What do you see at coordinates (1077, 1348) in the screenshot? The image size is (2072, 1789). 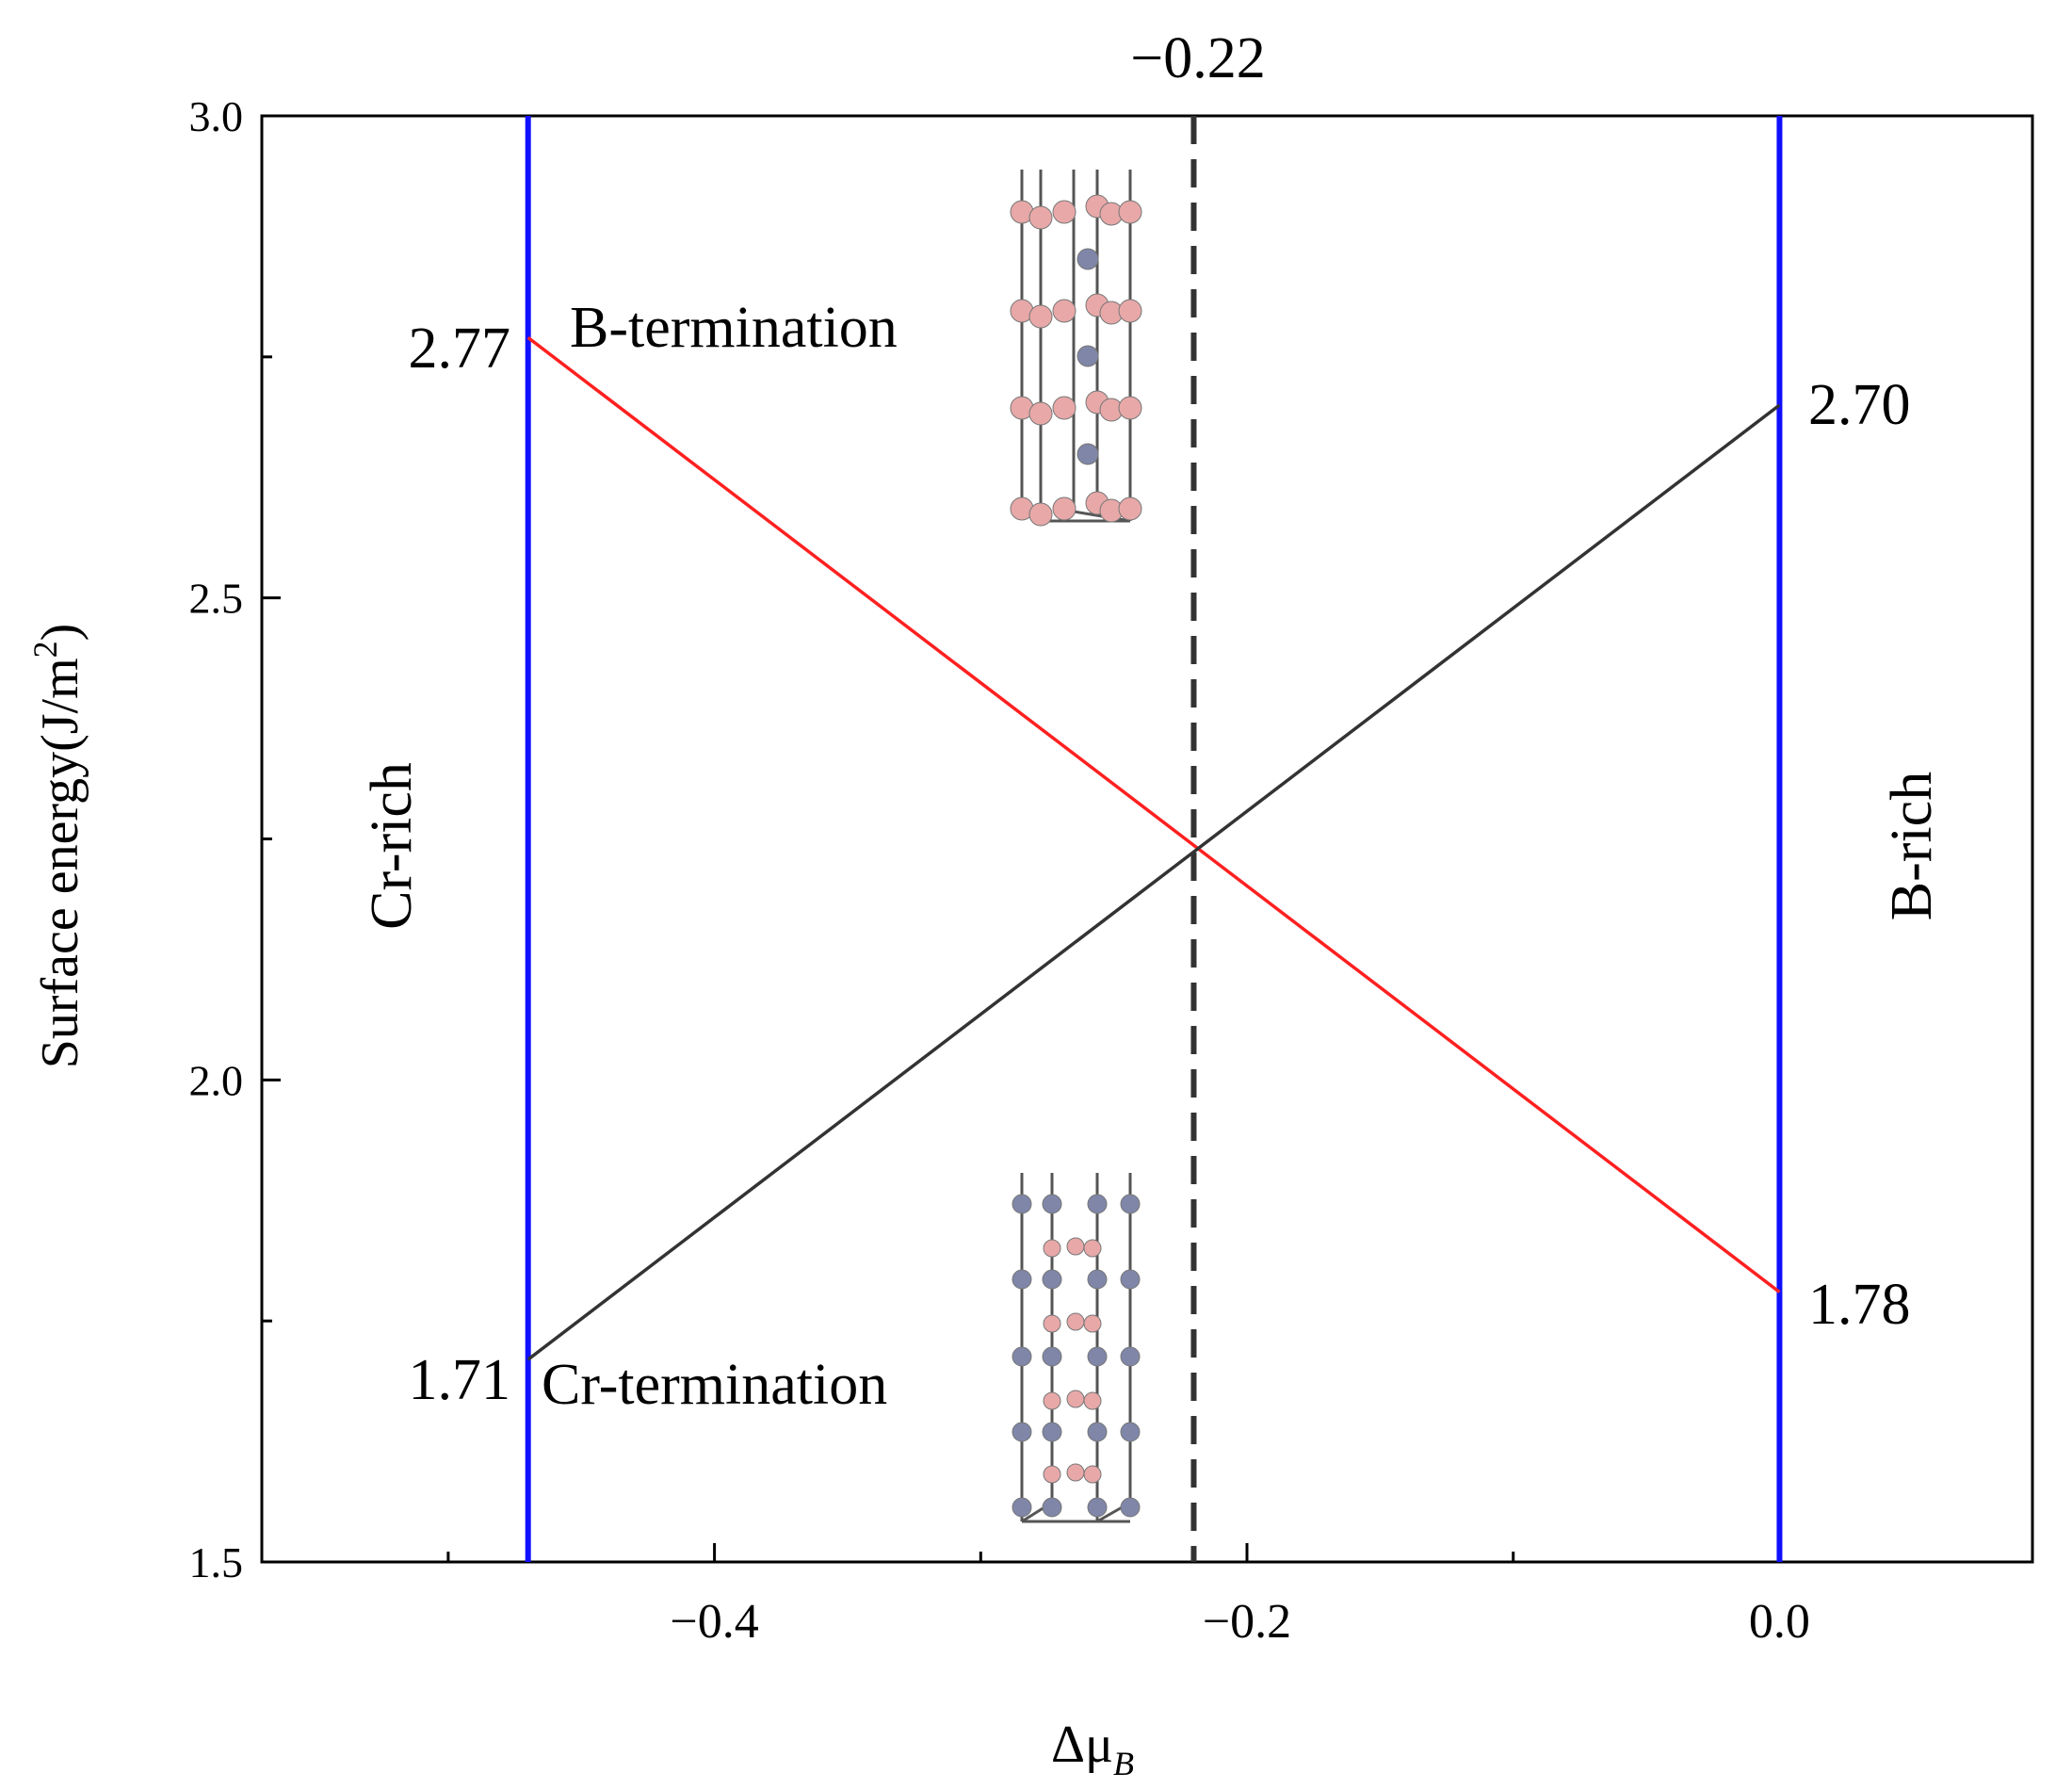 I see `cr-termination-structure-icon` at bounding box center [1077, 1348].